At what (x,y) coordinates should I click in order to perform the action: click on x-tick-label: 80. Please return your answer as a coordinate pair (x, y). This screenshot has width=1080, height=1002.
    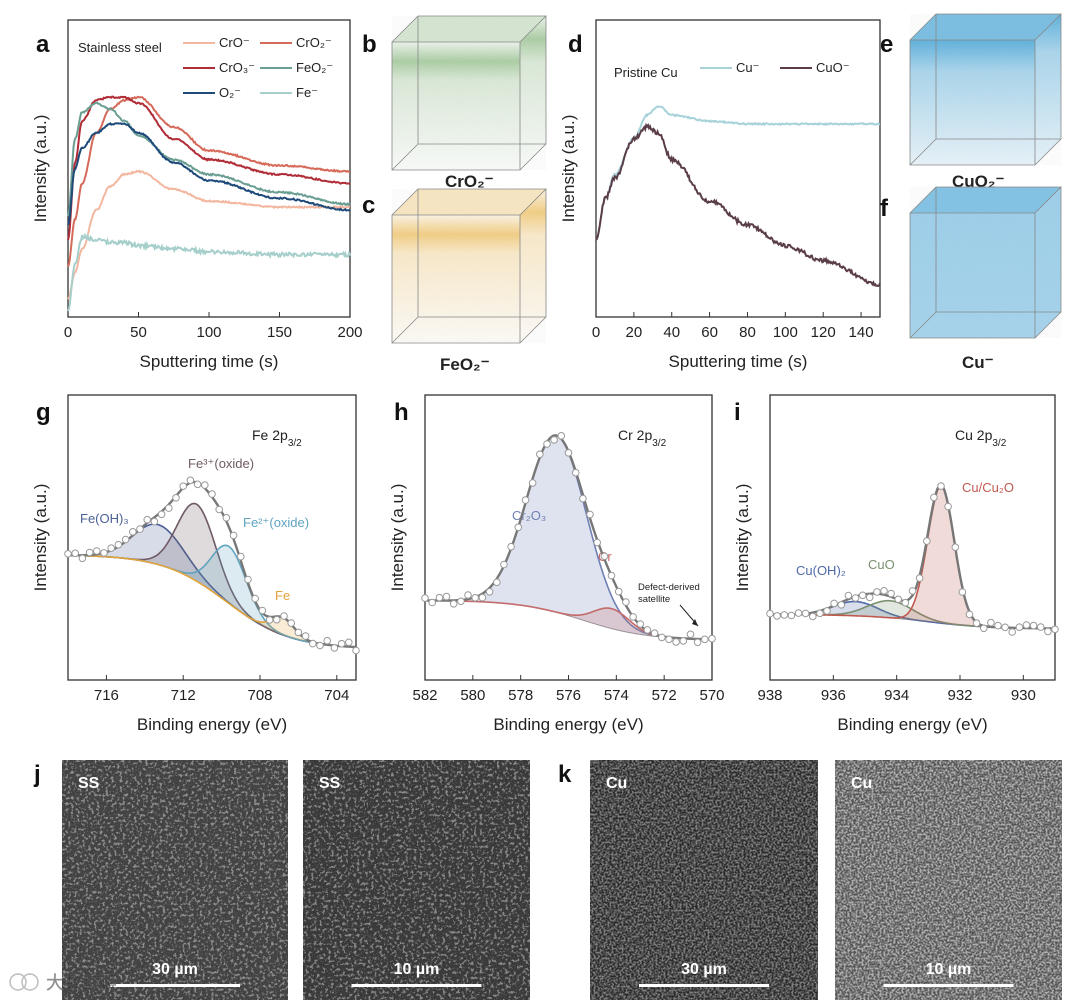
    Looking at the image, I should click on (747, 332).